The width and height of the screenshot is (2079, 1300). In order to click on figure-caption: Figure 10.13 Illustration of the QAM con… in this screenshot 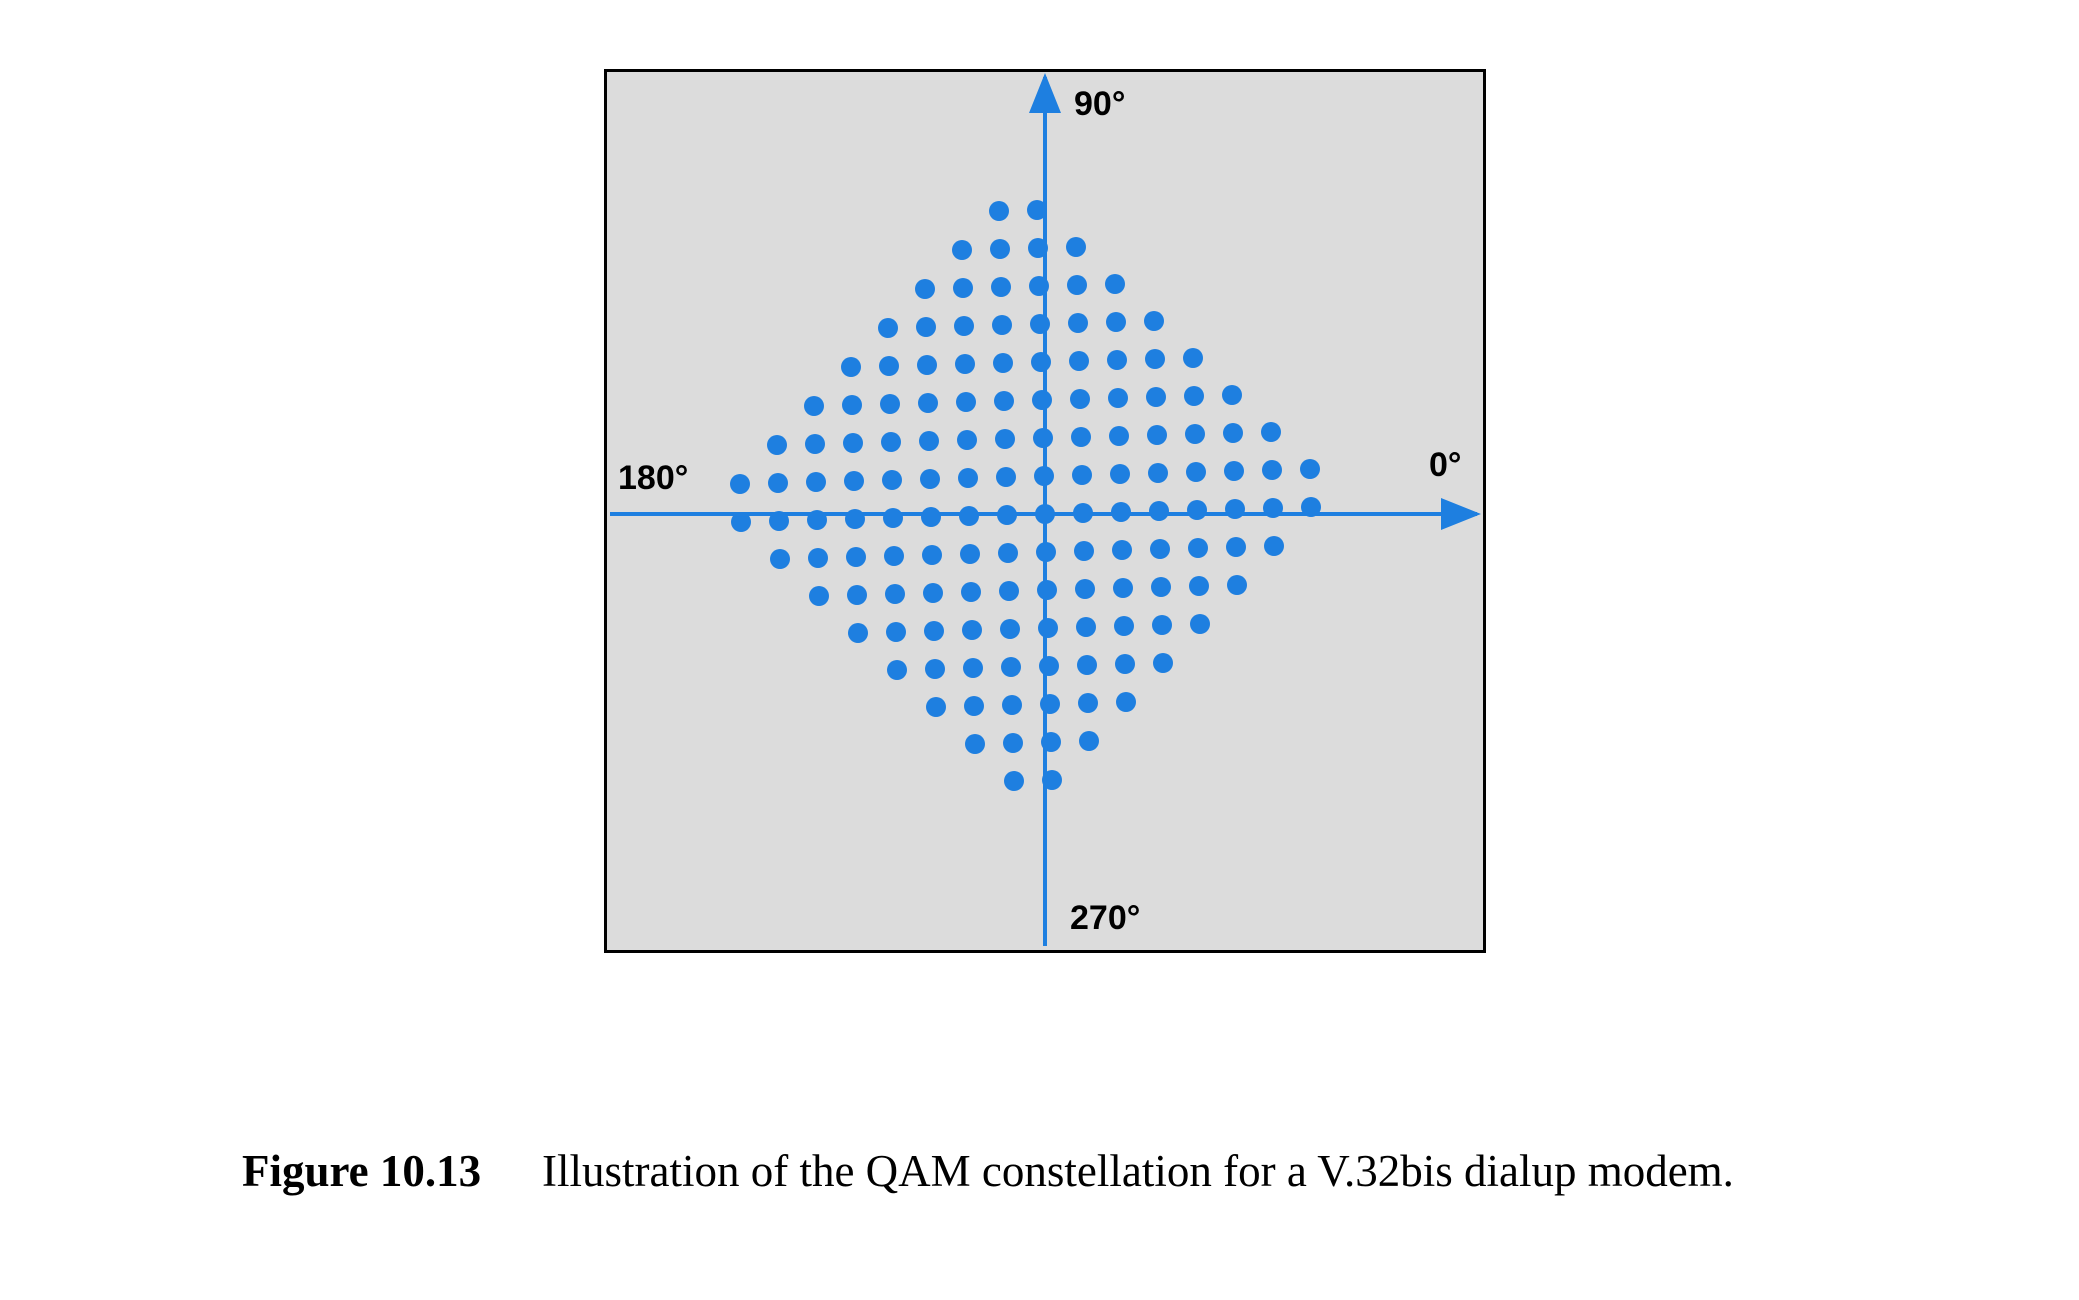, I will do `click(1045, 1171)`.